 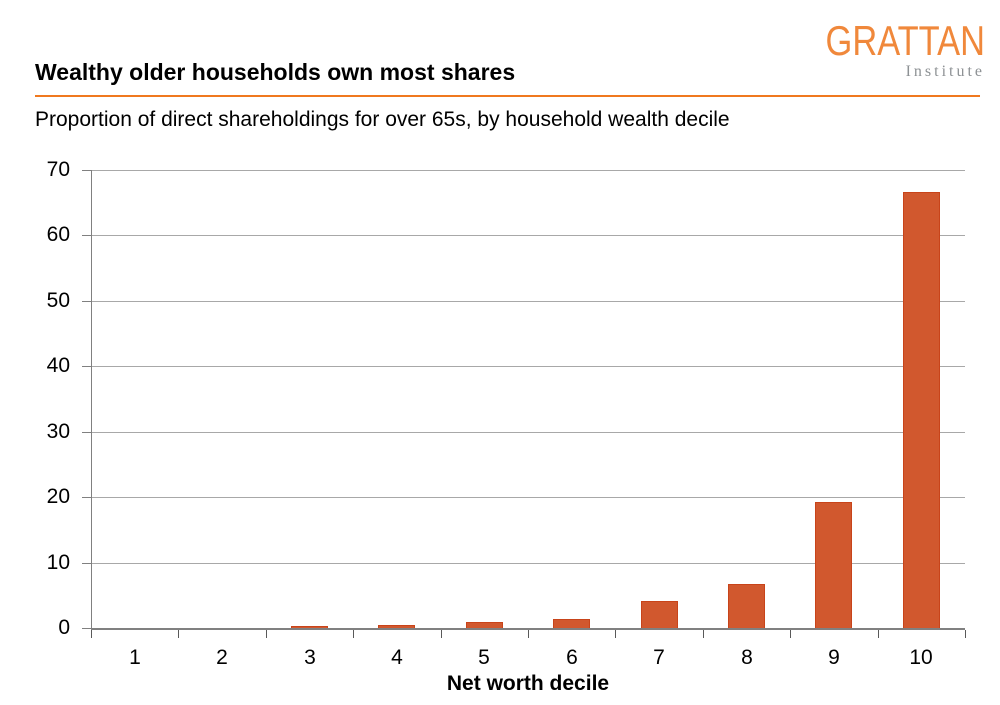 What do you see at coordinates (747, 657) in the screenshot?
I see `x-tick-label-8: 8` at bounding box center [747, 657].